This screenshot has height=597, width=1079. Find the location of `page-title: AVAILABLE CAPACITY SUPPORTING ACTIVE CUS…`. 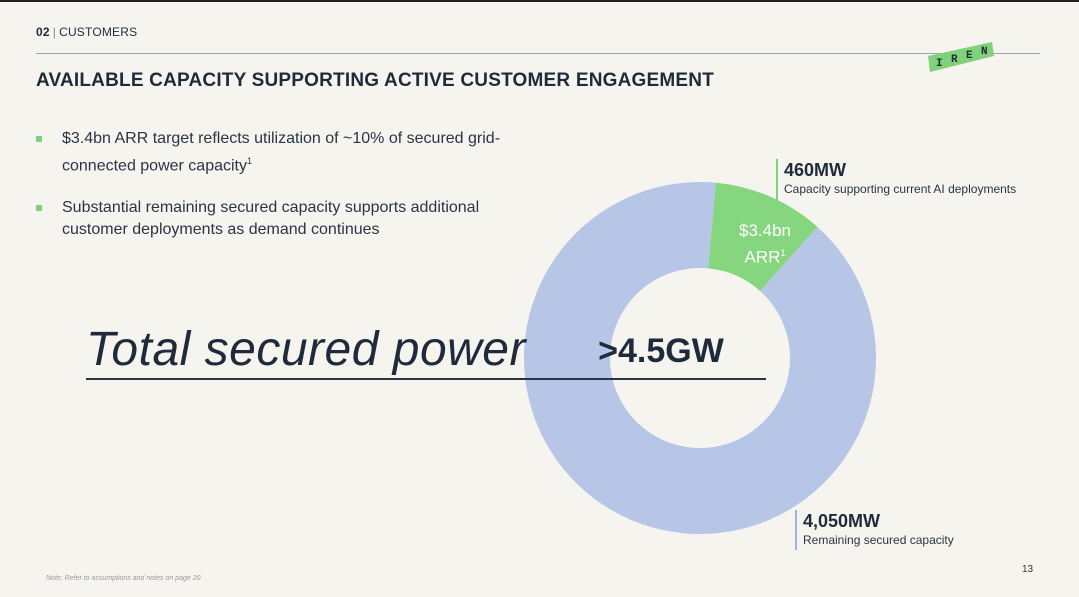

page-title: AVAILABLE CAPACITY SUPPORTING ACTIVE CUS… is located at coordinates (375, 80).